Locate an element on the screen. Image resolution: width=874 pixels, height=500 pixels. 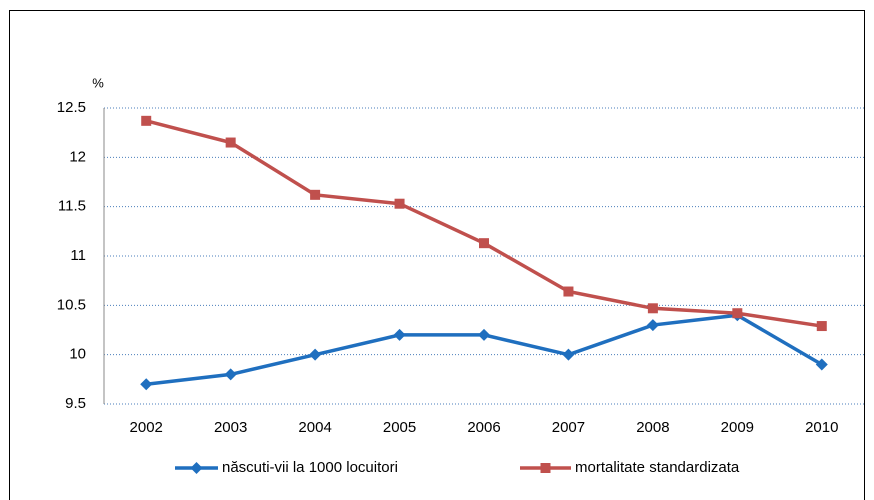
y-tick-label: 9.5 is located at coordinates (75, 403).